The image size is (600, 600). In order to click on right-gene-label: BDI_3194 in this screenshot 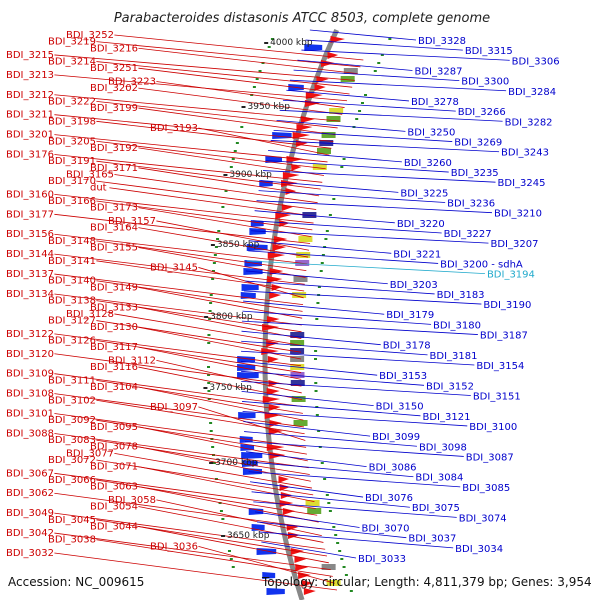, I will do `click(511, 275)`.